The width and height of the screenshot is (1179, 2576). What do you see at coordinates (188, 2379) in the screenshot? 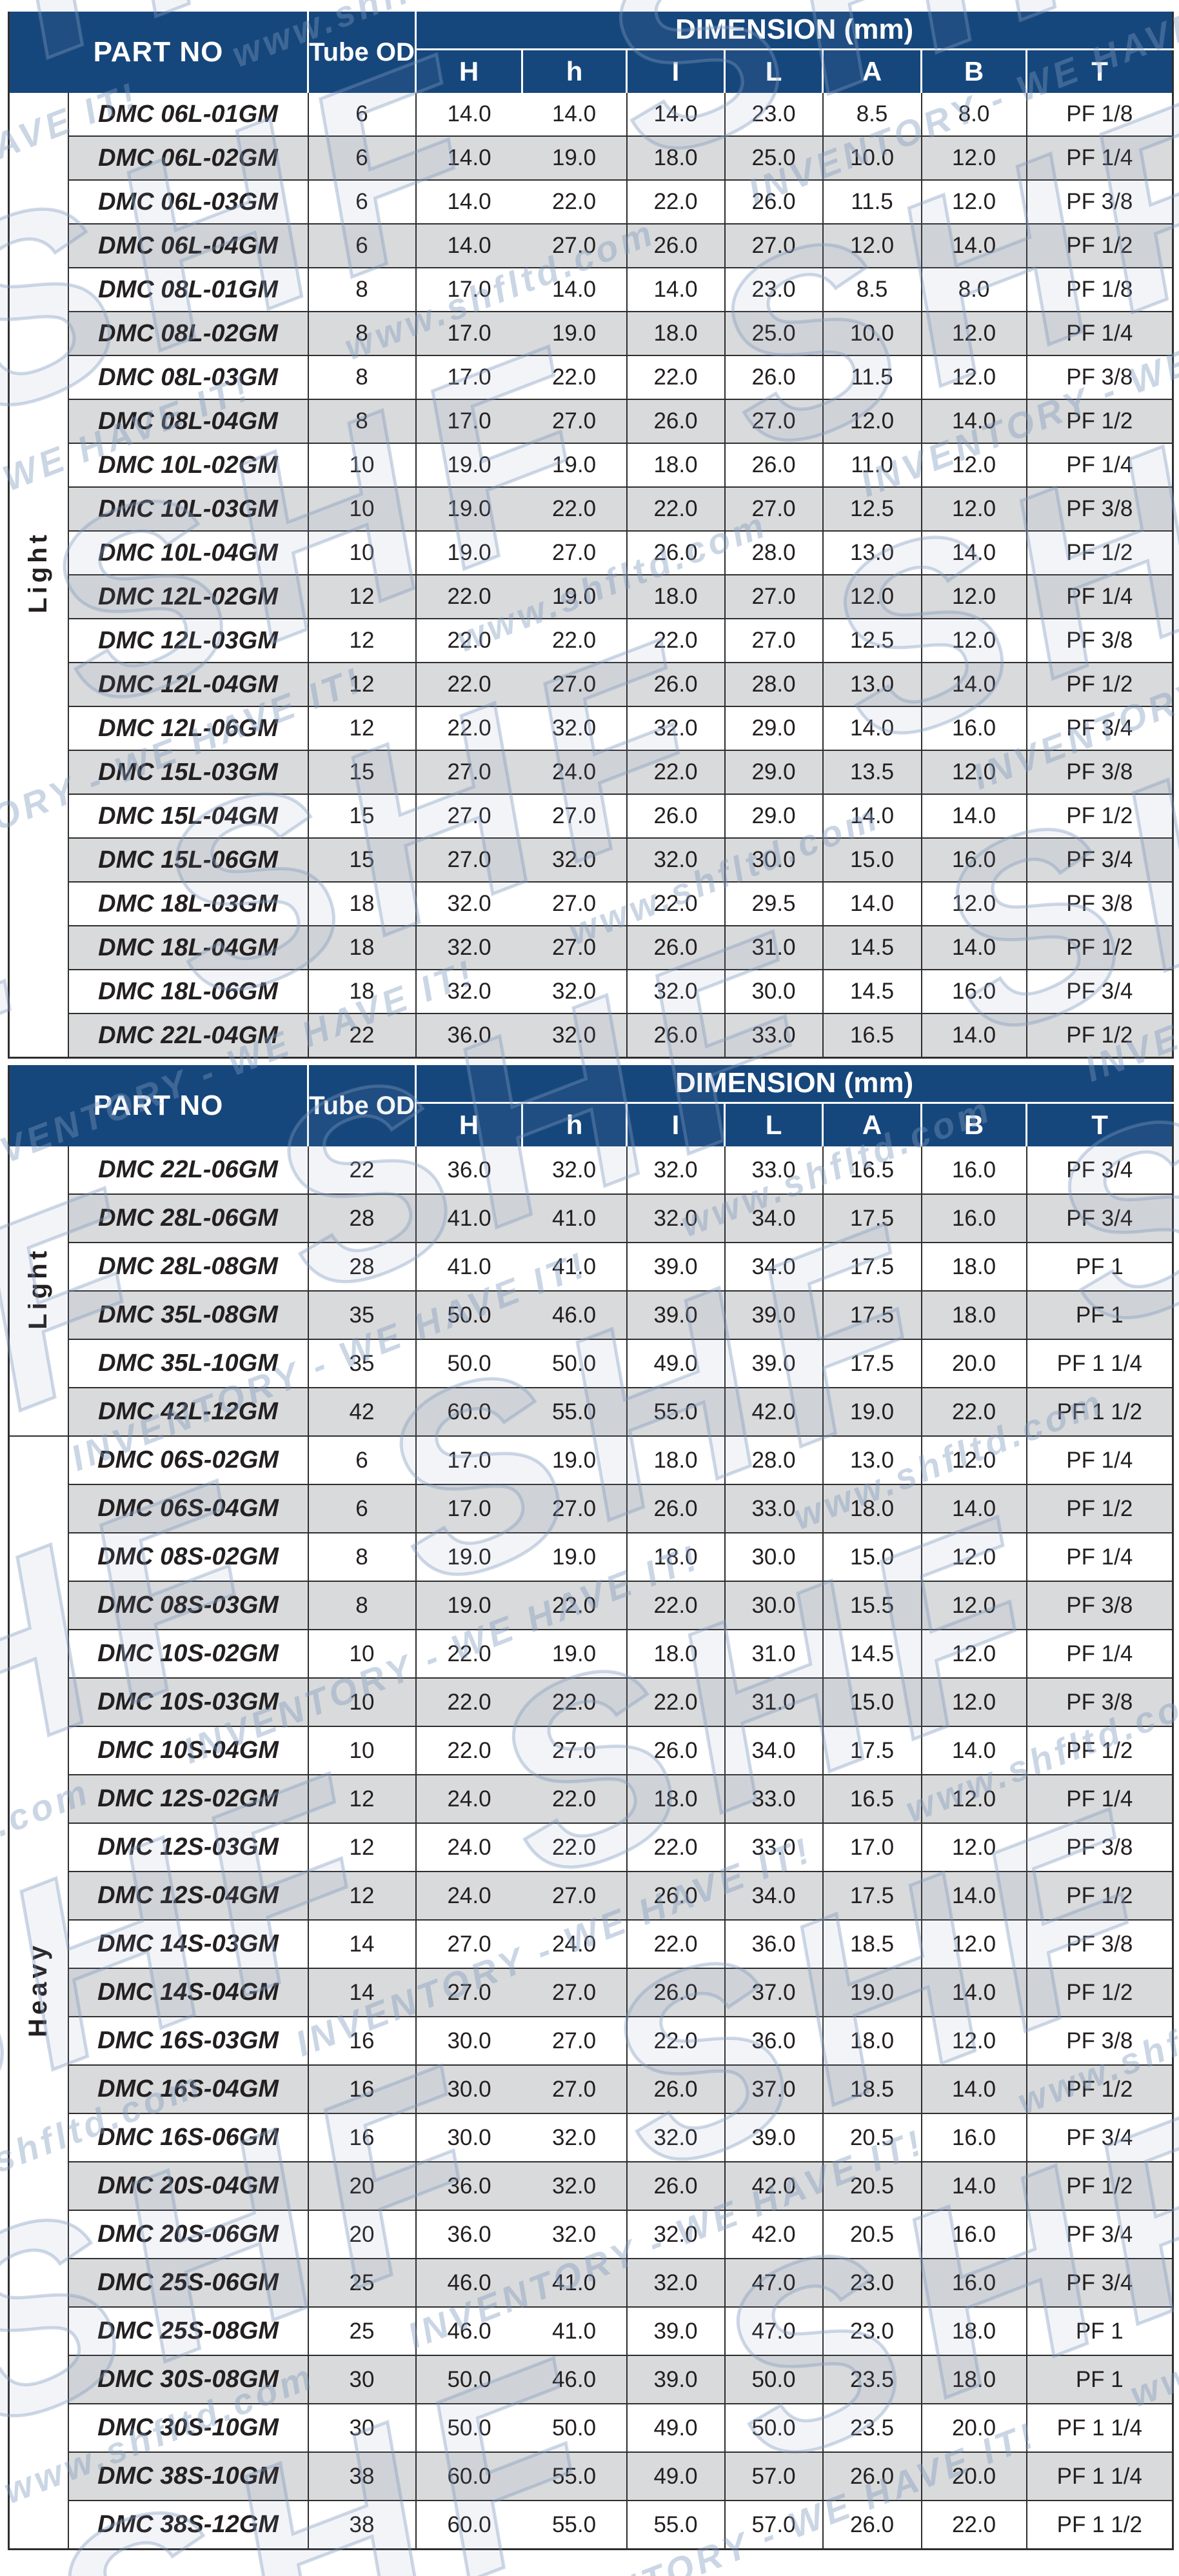
I see `part-no-cell: DMC 30S-08GM` at bounding box center [188, 2379].